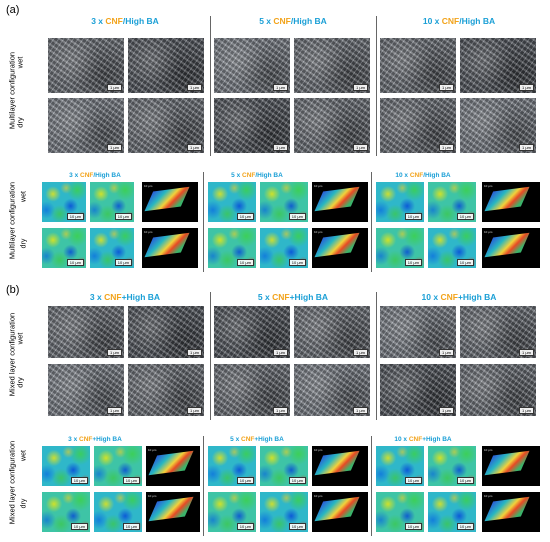 This screenshot has width=550, height=542. What do you see at coordinates (24, 503) in the screenshot?
I see `panel-b-afm-row-dry: dry` at bounding box center [24, 503].